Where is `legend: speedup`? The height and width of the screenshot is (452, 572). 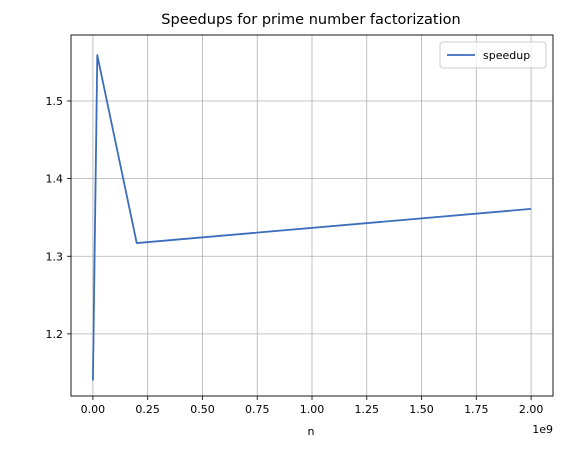 legend: speedup is located at coordinates (493, 55).